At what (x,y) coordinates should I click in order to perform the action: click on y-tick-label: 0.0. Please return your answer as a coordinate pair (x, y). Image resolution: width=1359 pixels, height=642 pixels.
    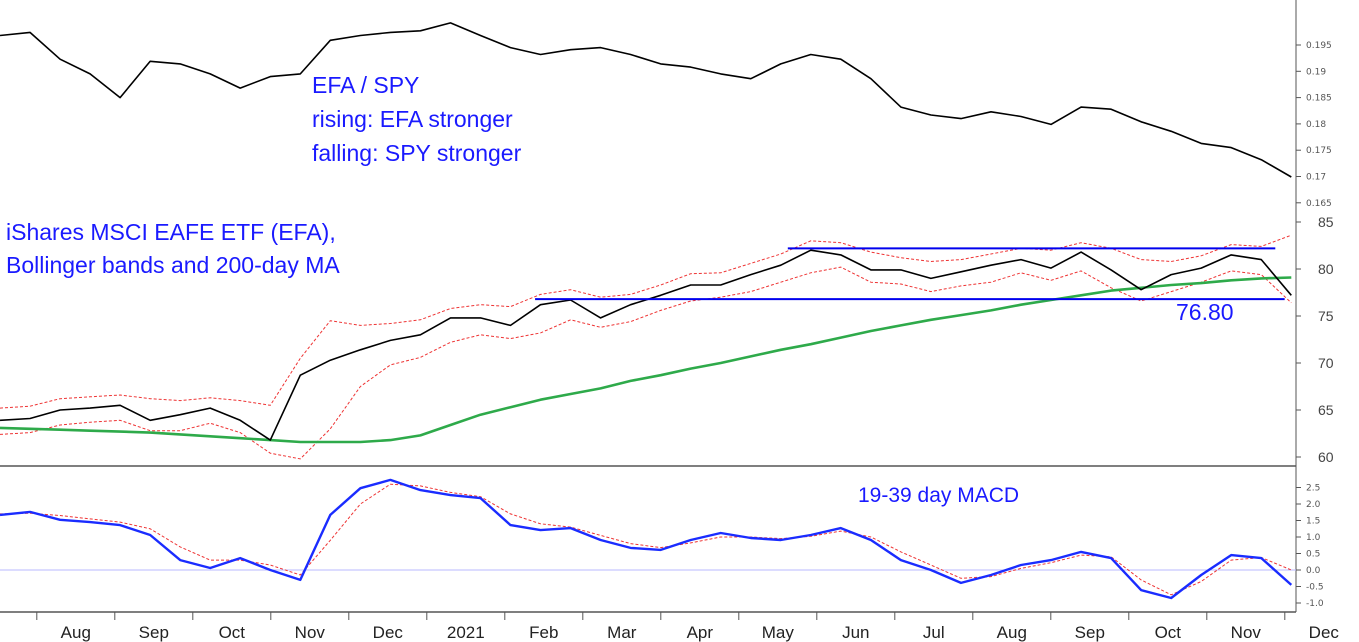
    Looking at the image, I should click on (1313, 571).